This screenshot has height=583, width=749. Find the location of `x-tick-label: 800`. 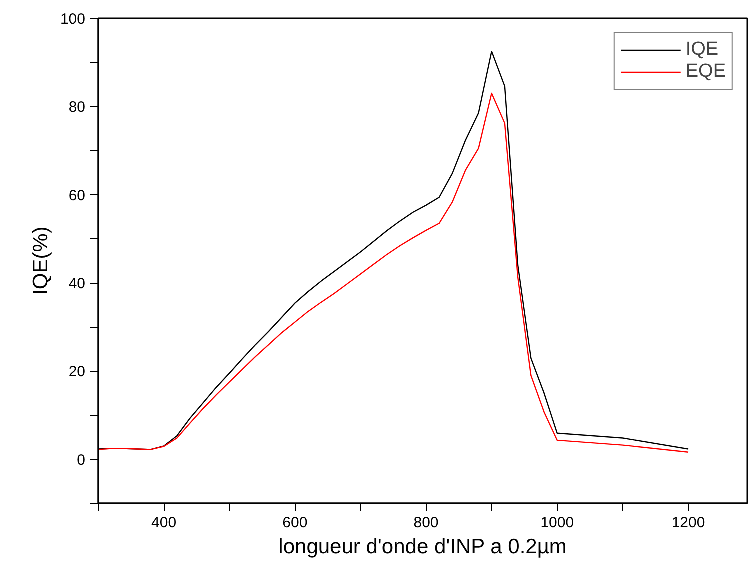

x-tick-label: 800 is located at coordinates (426, 523).